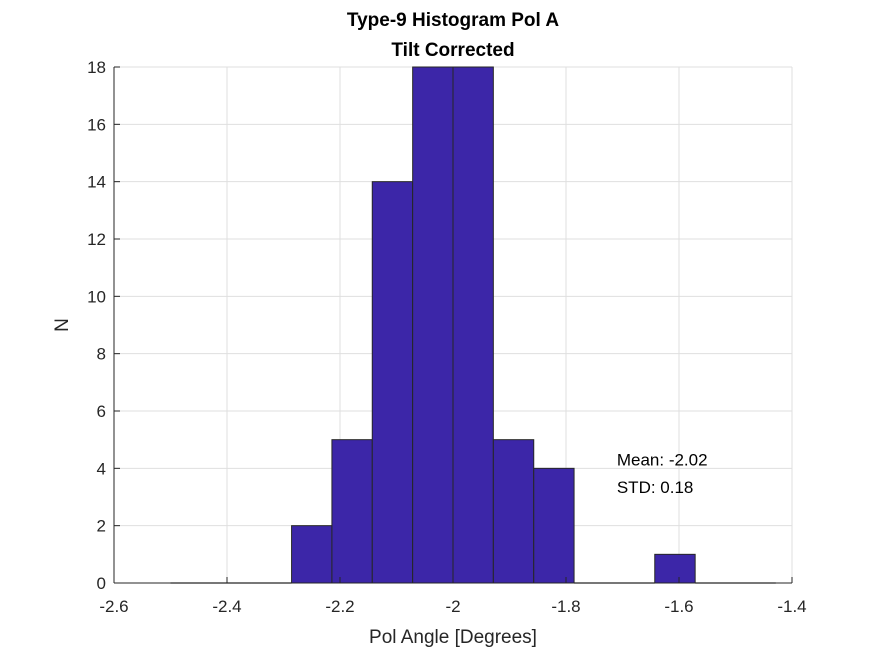  What do you see at coordinates (62, 325) in the screenshot?
I see `y-axis-label: N` at bounding box center [62, 325].